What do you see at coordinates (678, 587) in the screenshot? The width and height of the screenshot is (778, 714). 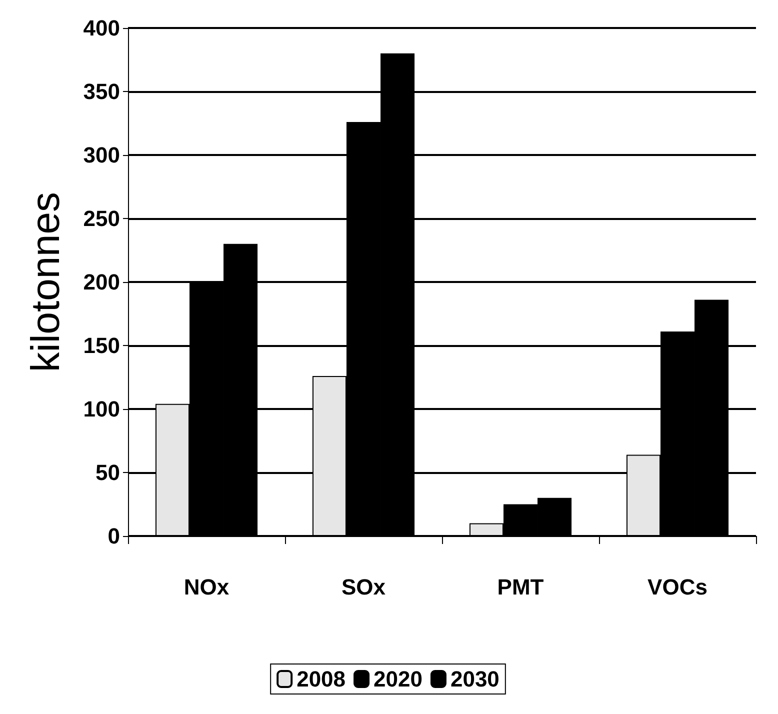 I see `x-tick-label: VOCs` at bounding box center [678, 587].